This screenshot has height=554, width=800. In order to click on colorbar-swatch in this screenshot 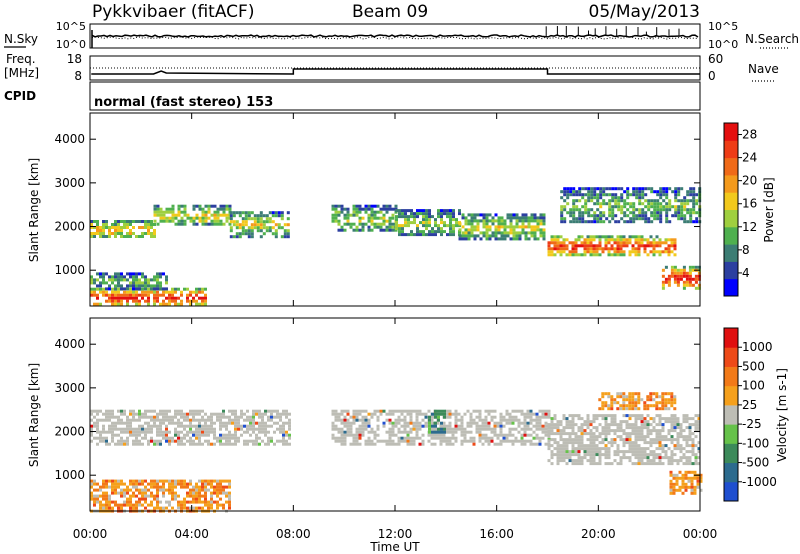, I will do `click(731, 453)`.